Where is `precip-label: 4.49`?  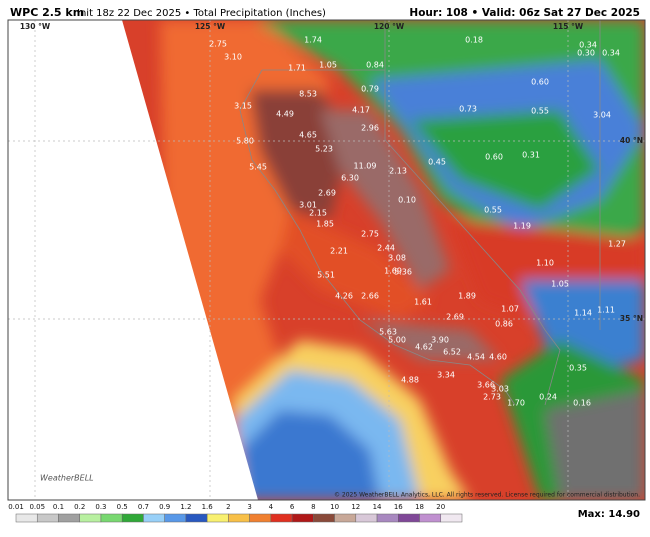
precip-label: 4.49 is located at coordinates (285, 114).